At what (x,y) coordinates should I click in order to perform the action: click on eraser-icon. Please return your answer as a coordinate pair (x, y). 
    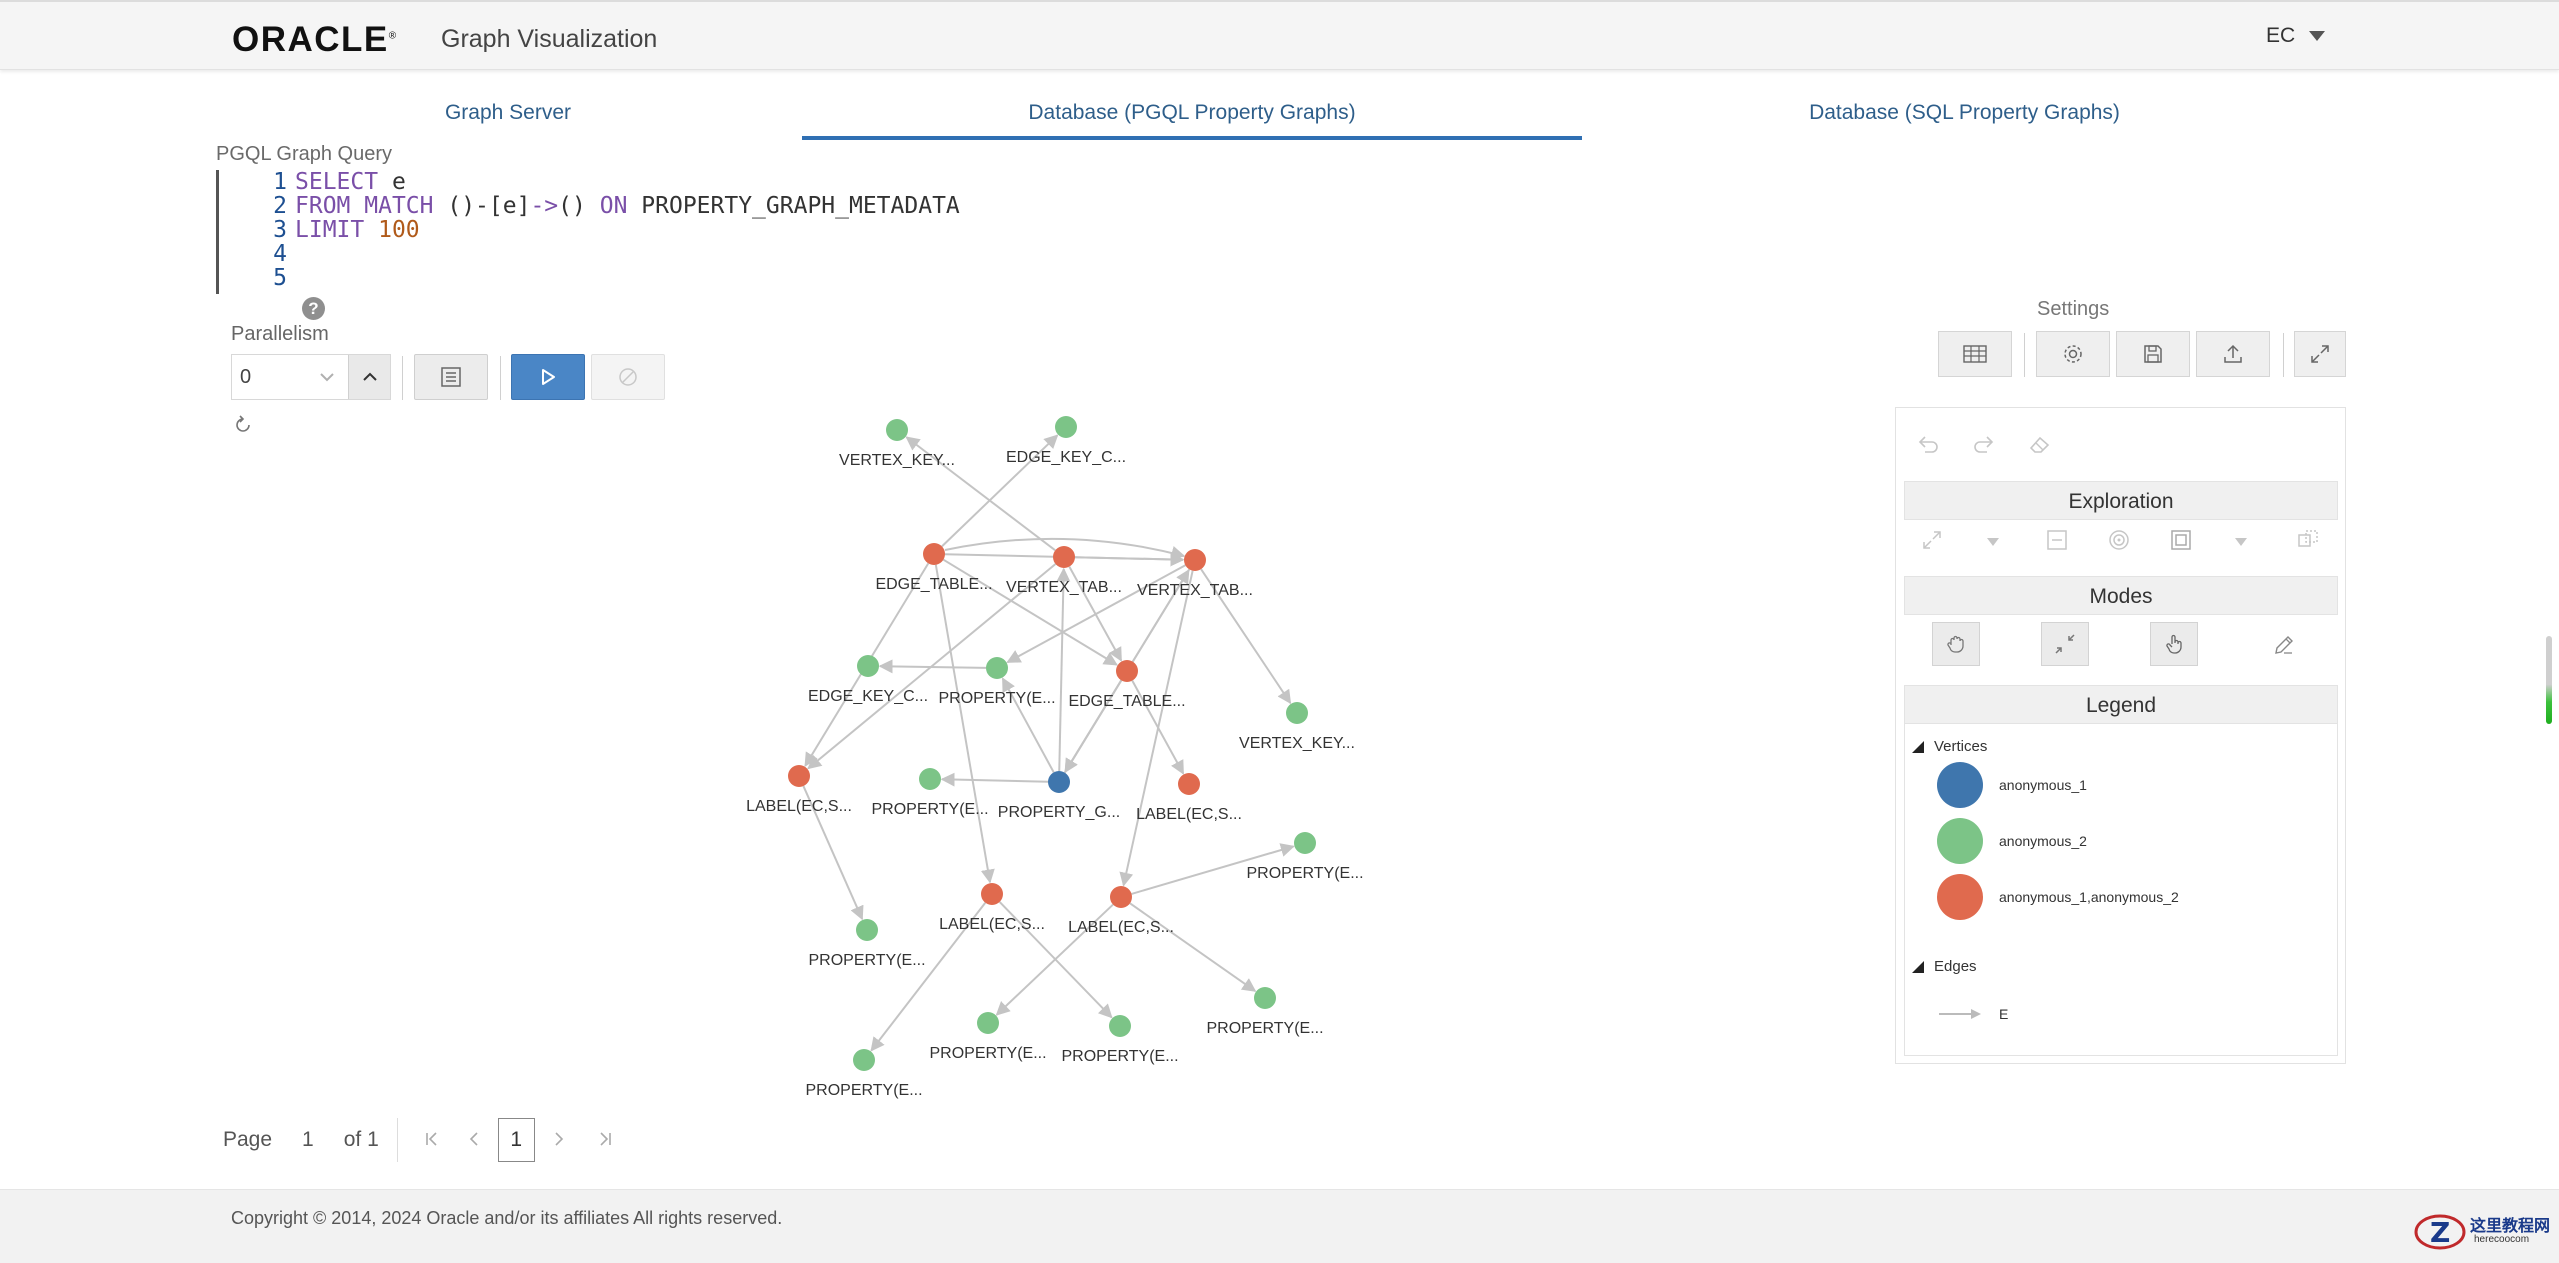
    Looking at the image, I should click on (2040, 446).